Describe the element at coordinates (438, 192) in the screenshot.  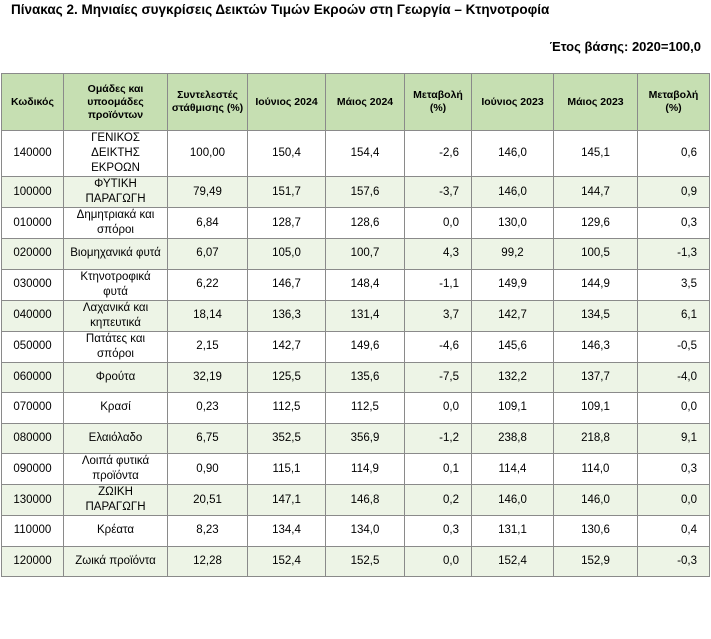
I see `cell-change-2024: -3,7` at that location.